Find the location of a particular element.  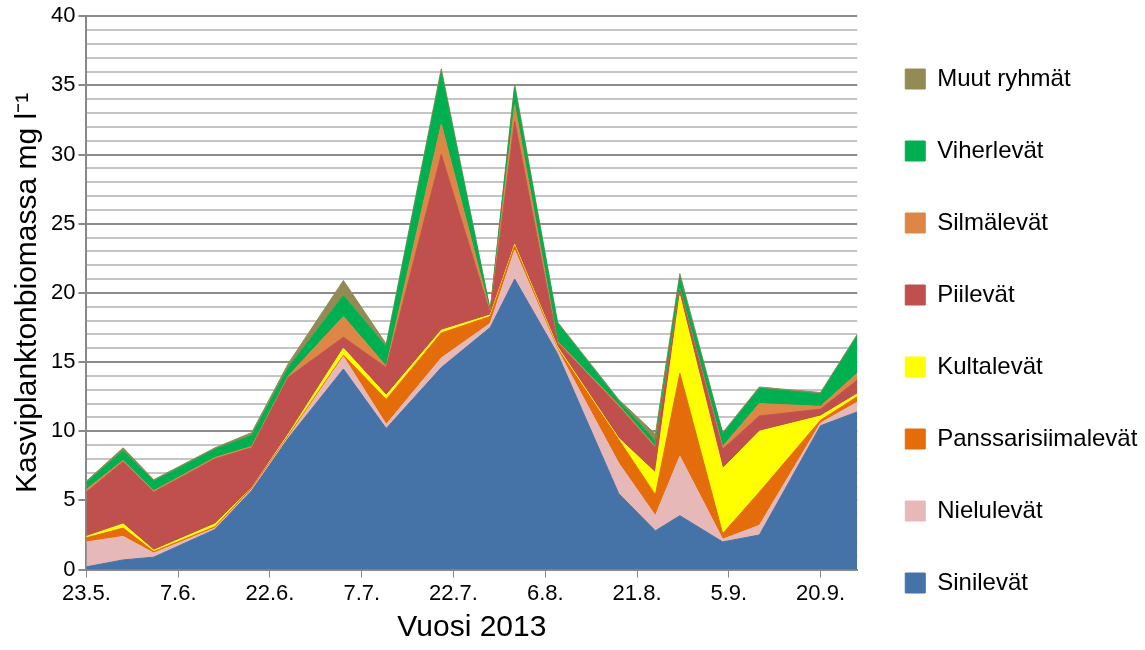

y-tick-label: 30 is located at coordinates (63, 153).